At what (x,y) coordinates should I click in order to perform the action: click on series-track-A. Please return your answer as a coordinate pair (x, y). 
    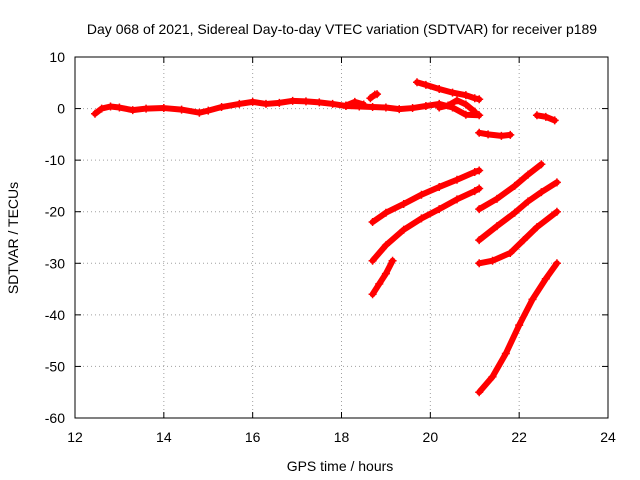
    Looking at the image, I should click on (426, 196).